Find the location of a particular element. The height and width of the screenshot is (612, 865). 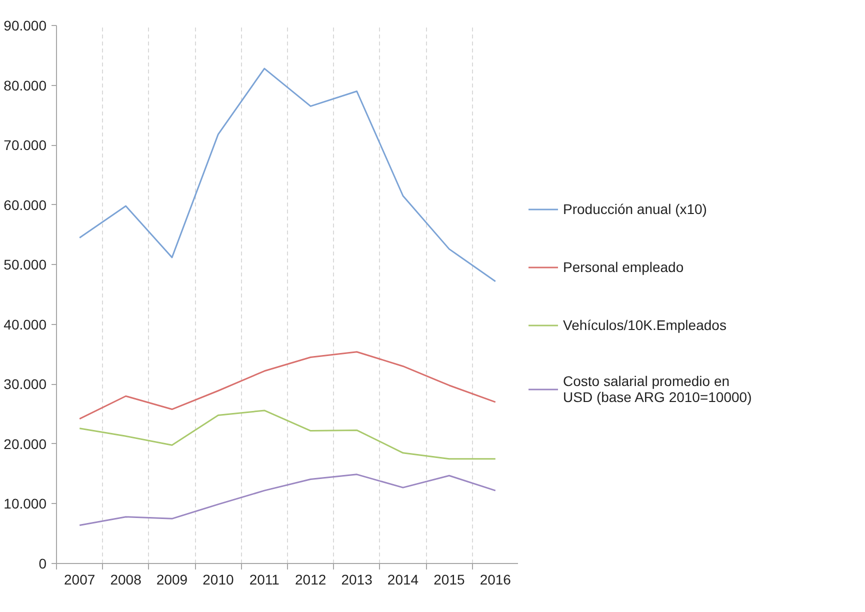

y-tick-label: 40.000 is located at coordinates (25, 324).